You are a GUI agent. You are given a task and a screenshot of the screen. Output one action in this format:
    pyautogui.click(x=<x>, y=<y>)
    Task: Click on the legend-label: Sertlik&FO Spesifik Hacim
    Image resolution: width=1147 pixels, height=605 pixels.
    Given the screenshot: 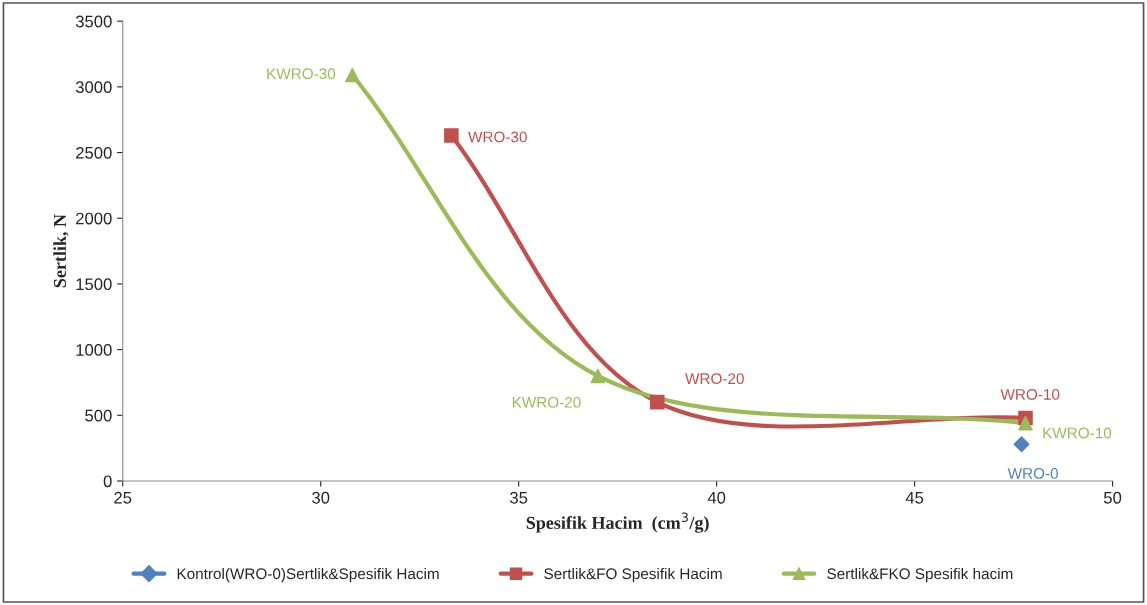 What is the action you would take?
    pyautogui.click(x=633, y=575)
    